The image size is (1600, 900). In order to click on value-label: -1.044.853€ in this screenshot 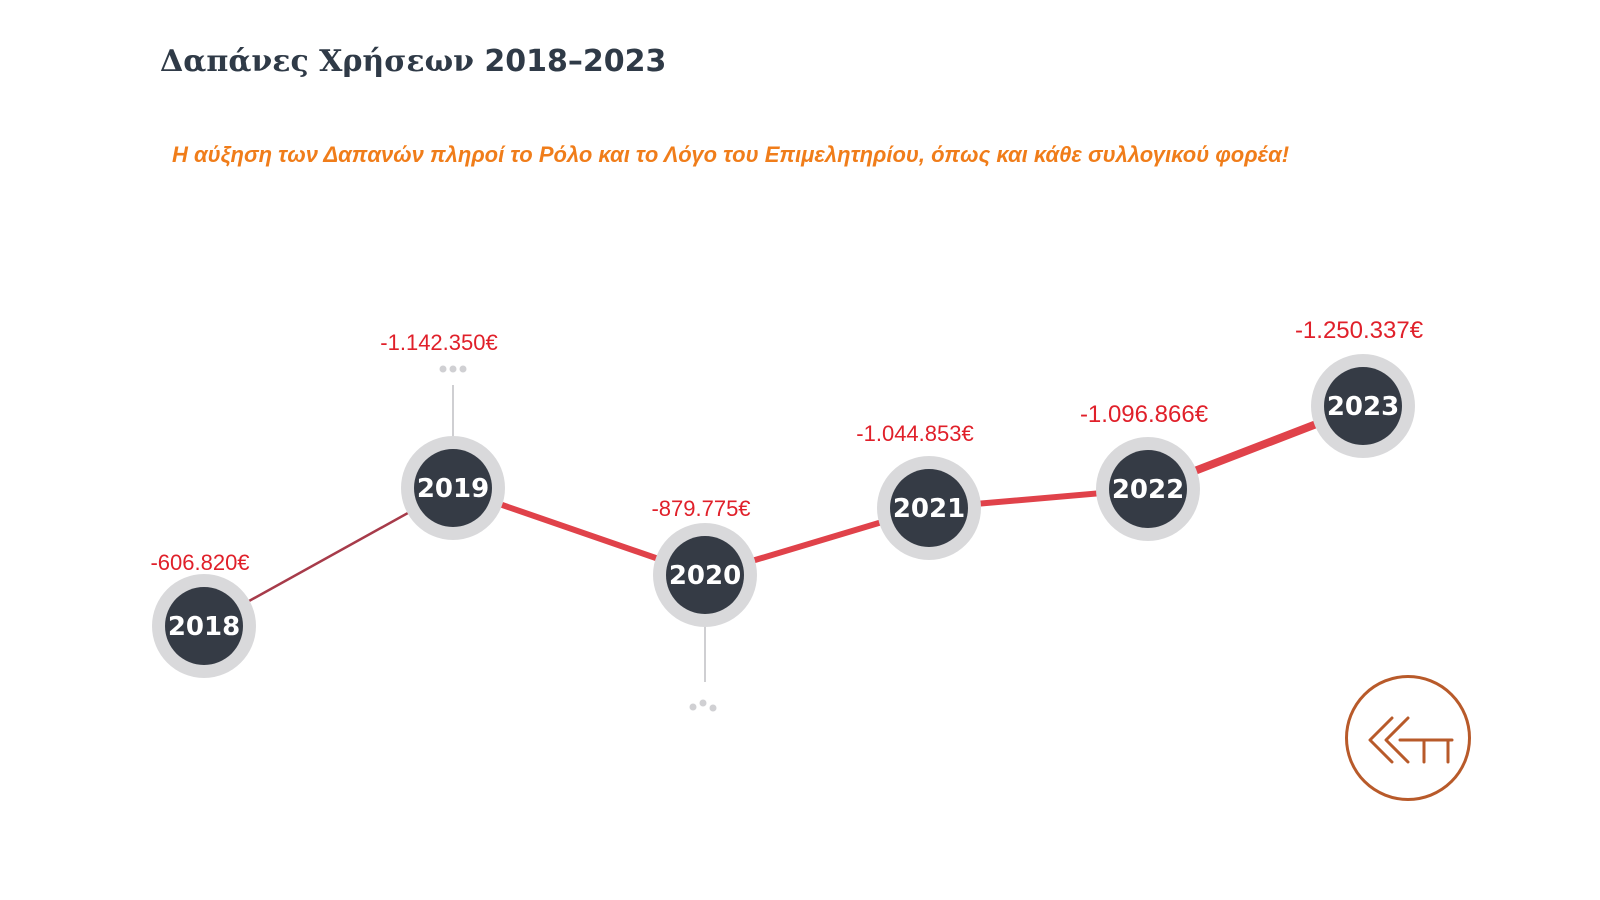, I will do `click(914, 433)`.